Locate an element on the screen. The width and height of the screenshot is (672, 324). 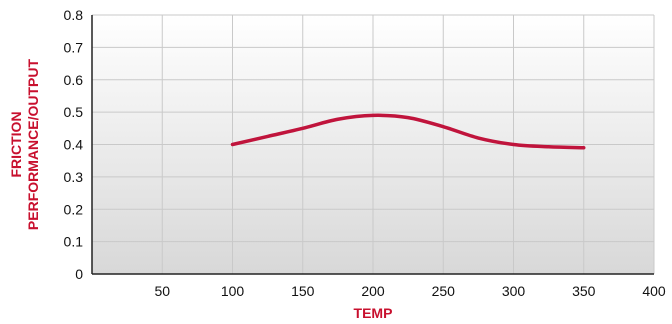
x-axis-title: TEMP is located at coordinates (373, 313).